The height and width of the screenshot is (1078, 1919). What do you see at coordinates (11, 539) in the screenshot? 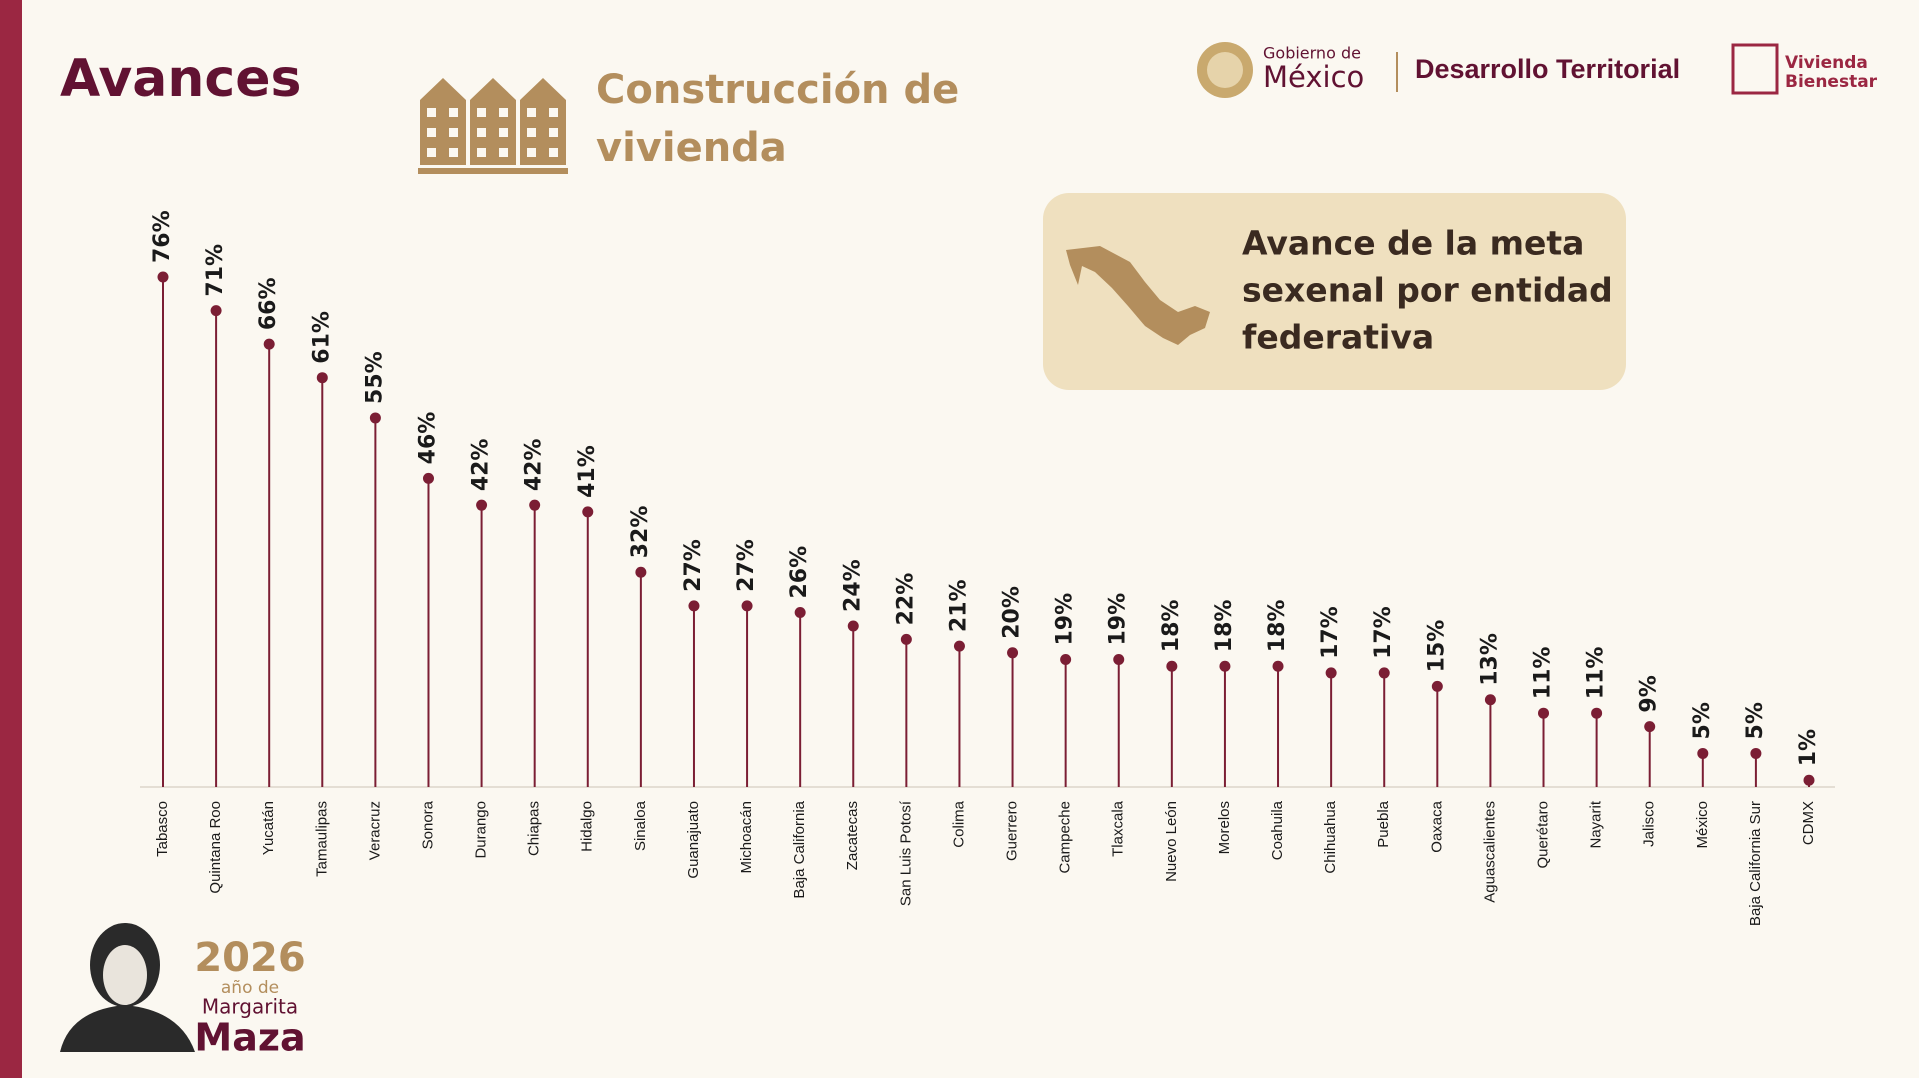
I see `side-bar` at bounding box center [11, 539].